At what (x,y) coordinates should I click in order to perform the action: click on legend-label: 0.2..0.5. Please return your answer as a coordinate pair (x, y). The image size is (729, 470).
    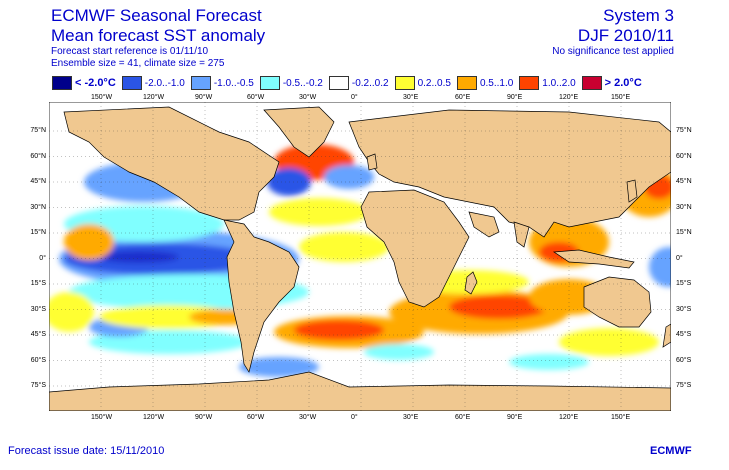
    Looking at the image, I should click on (434, 83).